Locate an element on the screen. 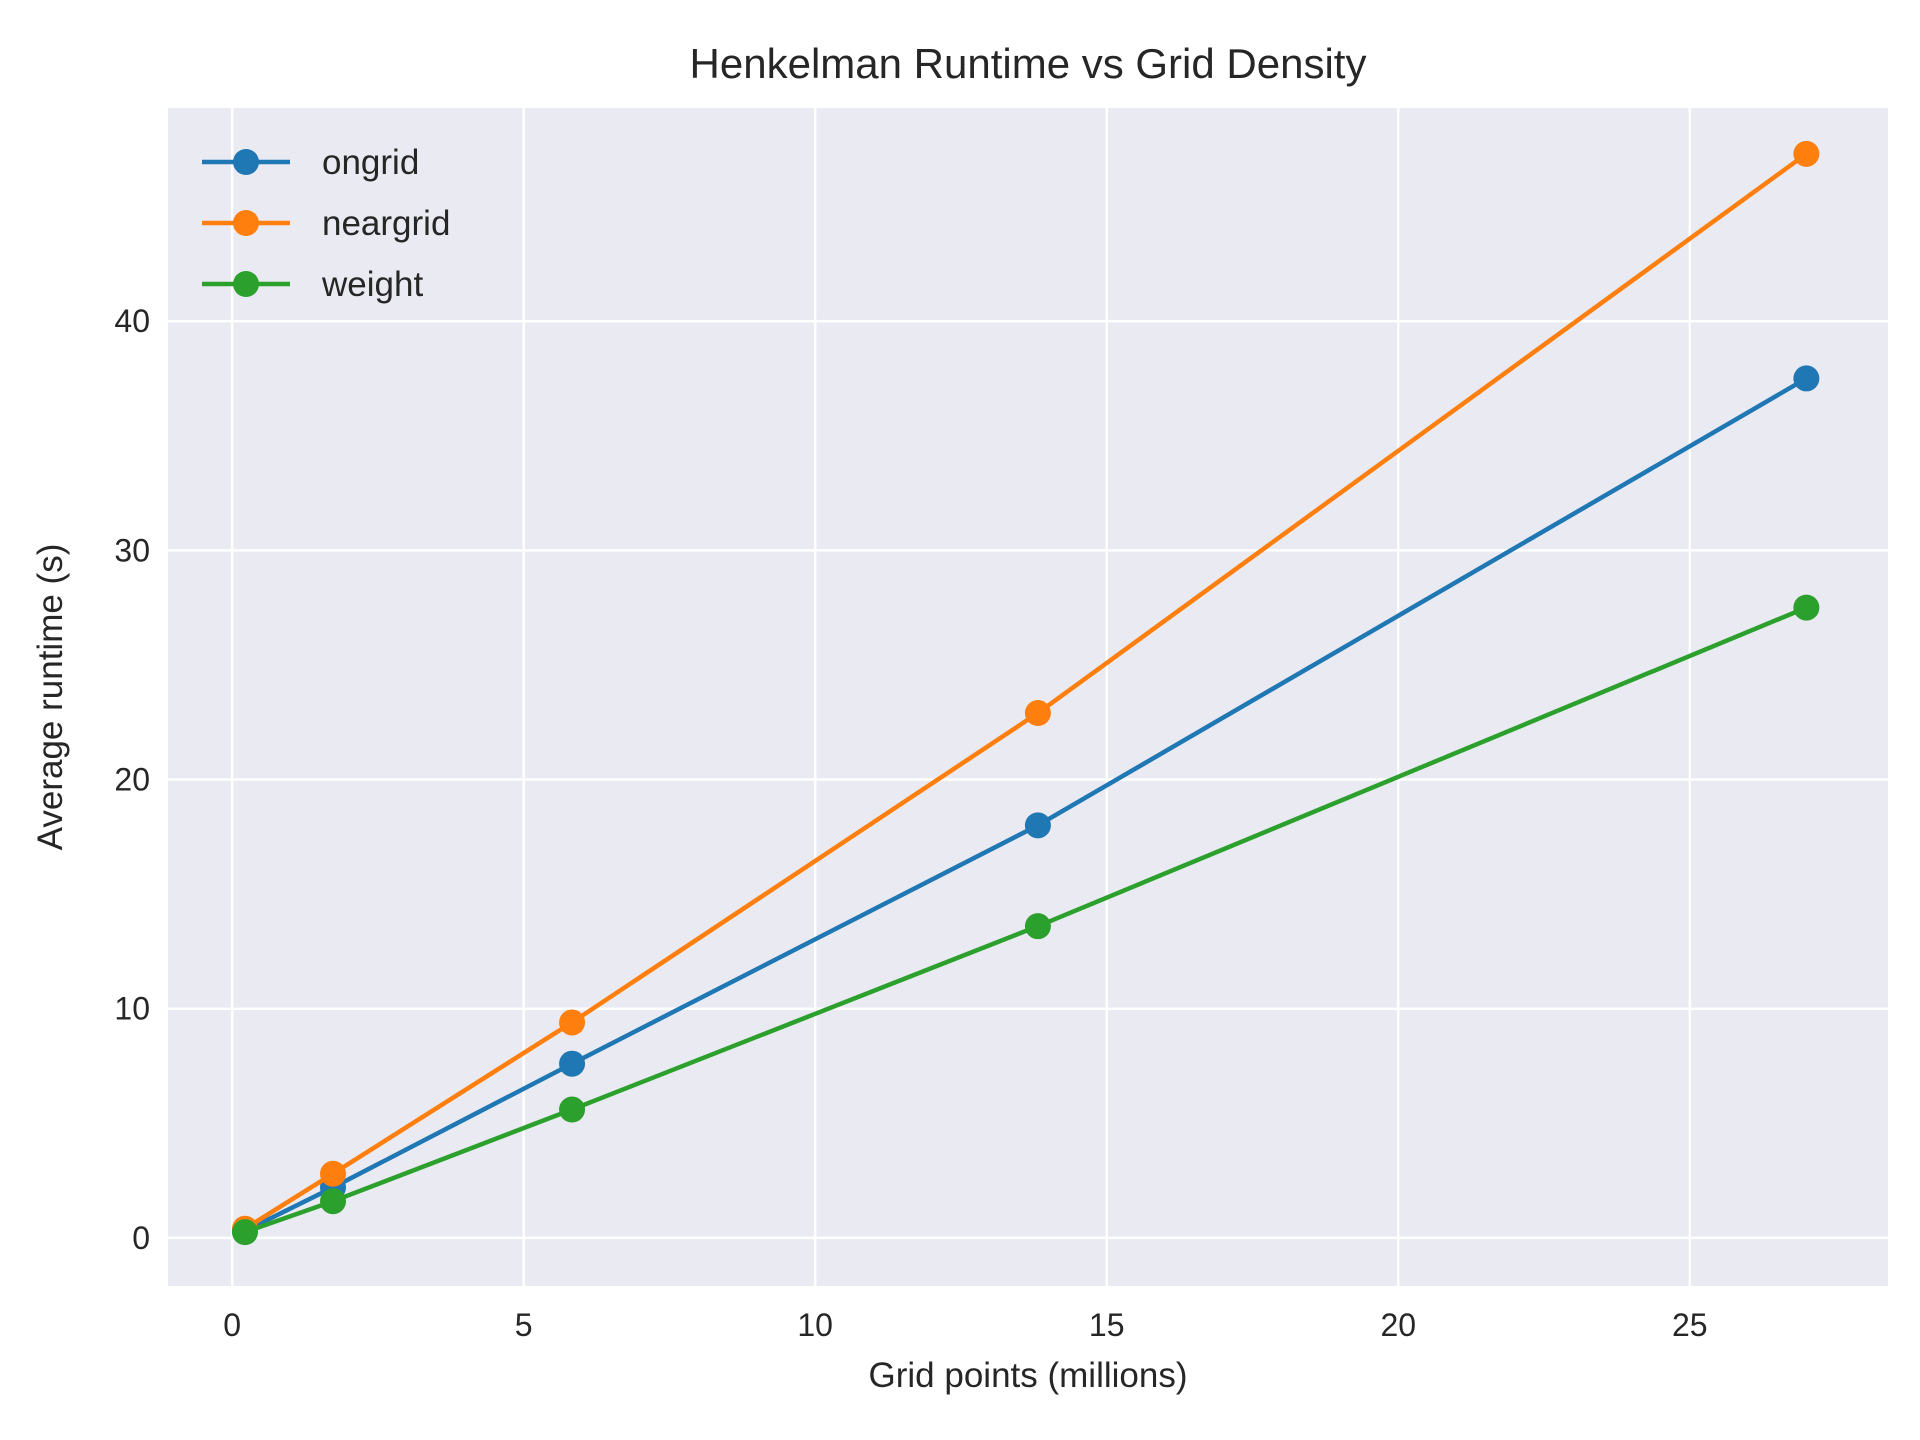 Image resolution: width=1920 pixels, height=1440 pixels. legend-item-neargrid: neargrid is located at coordinates (326, 223).